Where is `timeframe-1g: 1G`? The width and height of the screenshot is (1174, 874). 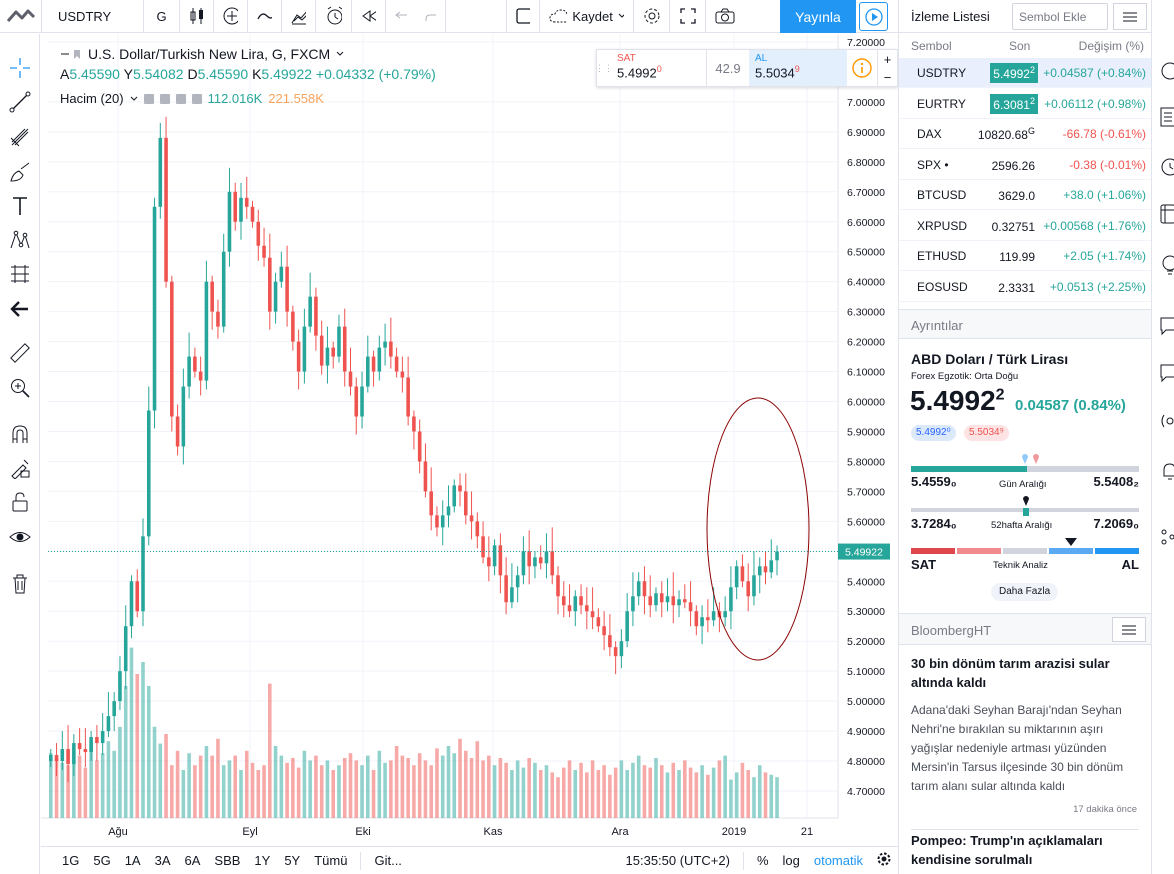 timeframe-1g: 1G is located at coordinates (71, 860).